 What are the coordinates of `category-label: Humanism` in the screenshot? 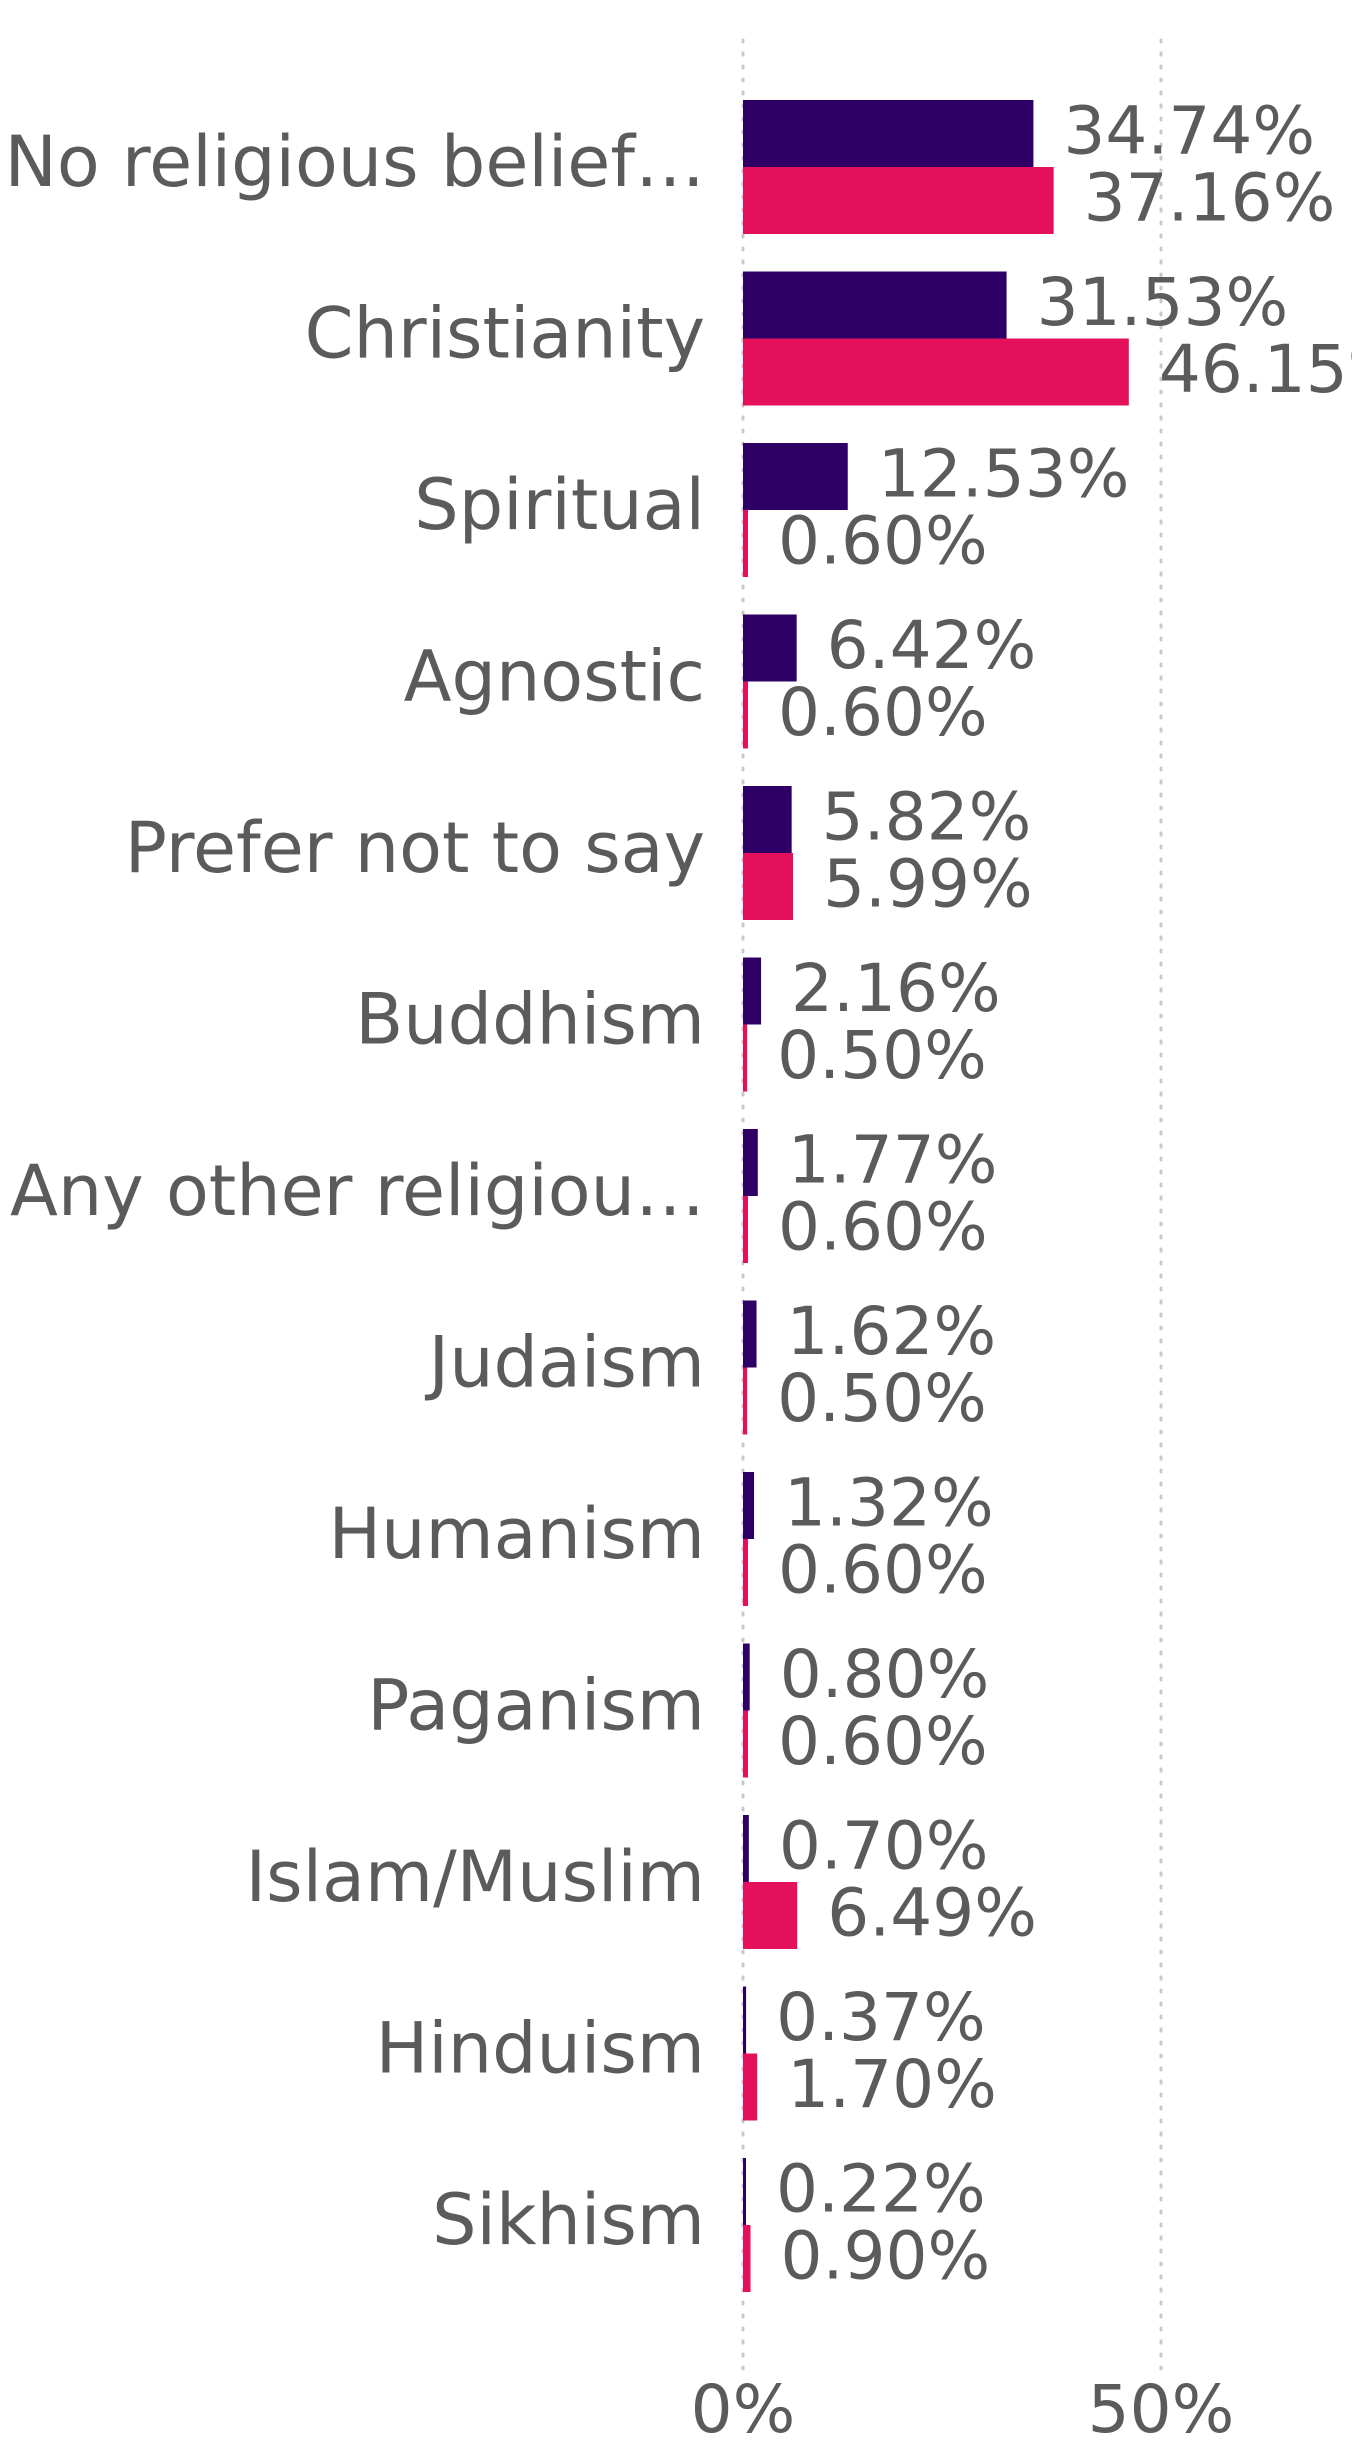 It's located at (516, 1534).